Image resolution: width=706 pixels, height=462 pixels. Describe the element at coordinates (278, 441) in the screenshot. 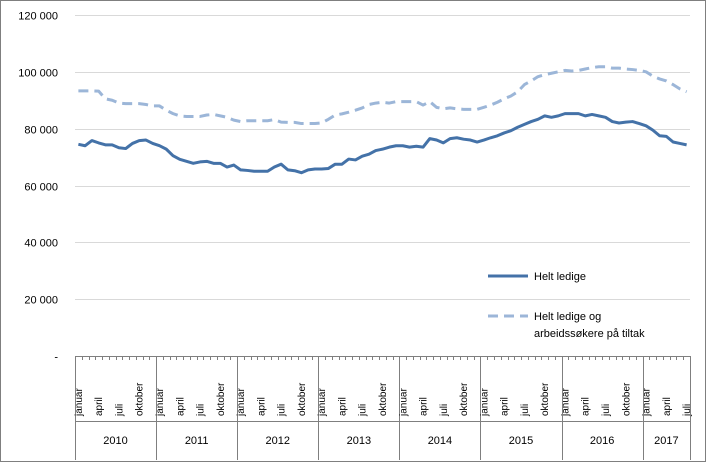

I see `x-year-label: 2012` at that location.